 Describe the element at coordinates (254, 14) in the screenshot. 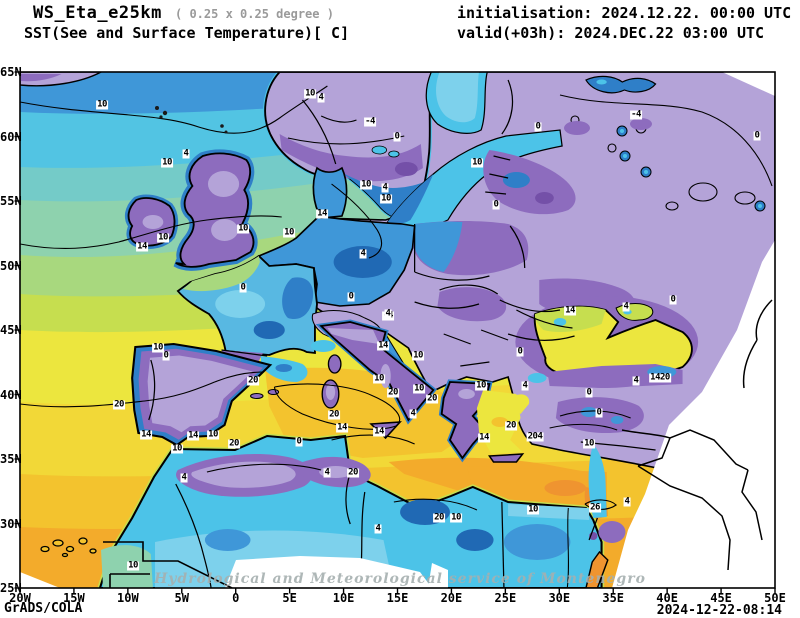

I see `grid-resolution: ( 0.25 x 0.25 degree )` at that location.